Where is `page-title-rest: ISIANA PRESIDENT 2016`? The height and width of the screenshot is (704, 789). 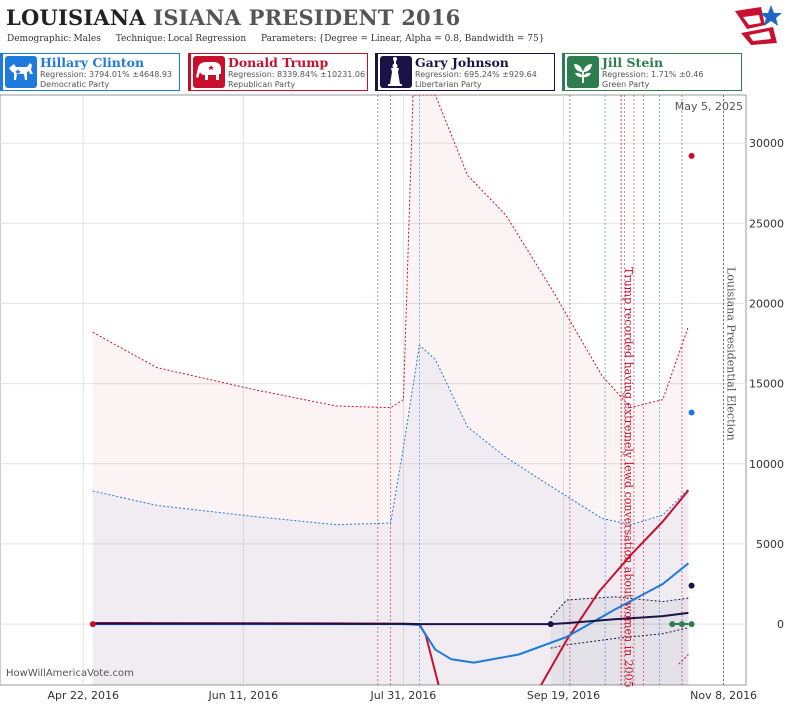
page-title-rest: ISIANA PRESIDENT 2016 is located at coordinates (307, 17).